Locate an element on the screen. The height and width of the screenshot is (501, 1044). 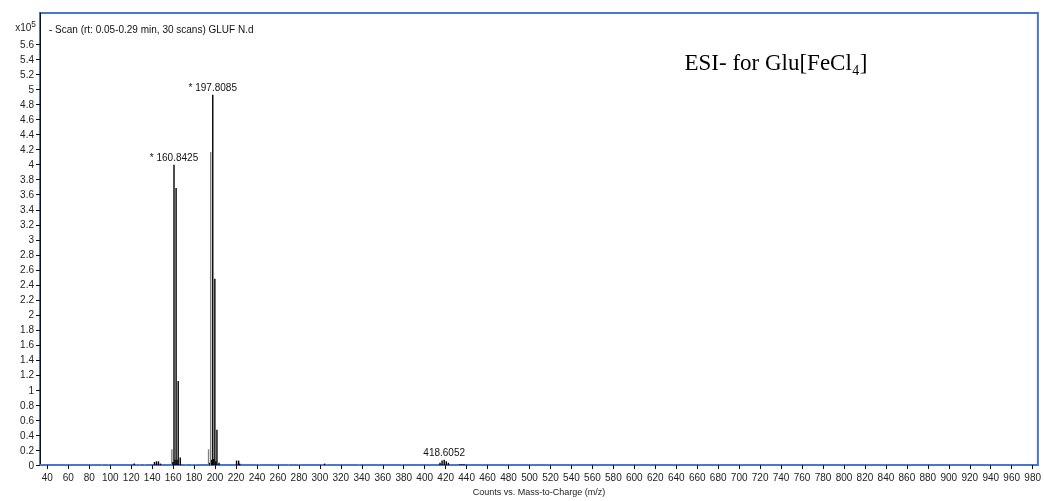
x-tick-label: 740 is located at coordinates (781, 477).